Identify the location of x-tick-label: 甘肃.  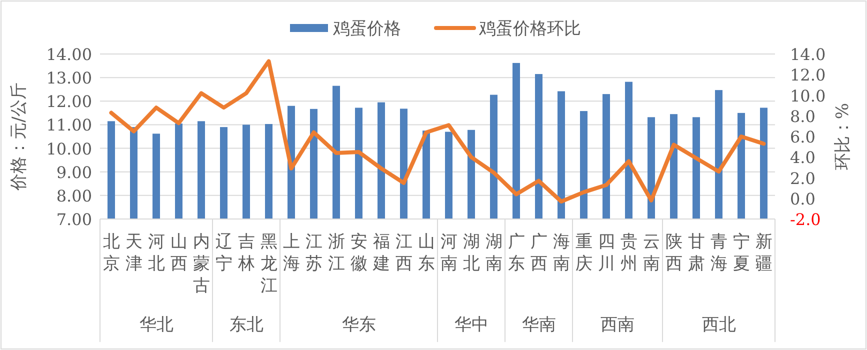
(696, 253).